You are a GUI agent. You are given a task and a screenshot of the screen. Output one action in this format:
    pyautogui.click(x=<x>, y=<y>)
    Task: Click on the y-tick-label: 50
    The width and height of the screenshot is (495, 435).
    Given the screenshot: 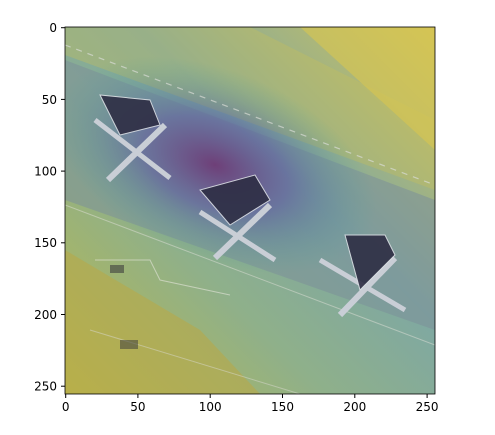 What is the action you would take?
    pyautogui.click(x=49, y=100)
    